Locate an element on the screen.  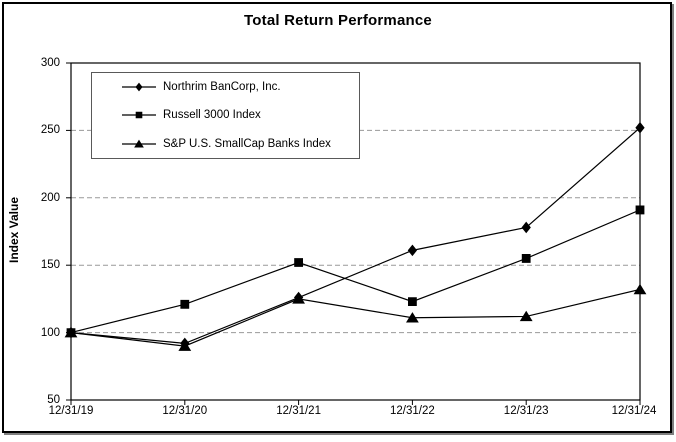
y-axis-tick-label: 200 is located at coordinates (50, 197).